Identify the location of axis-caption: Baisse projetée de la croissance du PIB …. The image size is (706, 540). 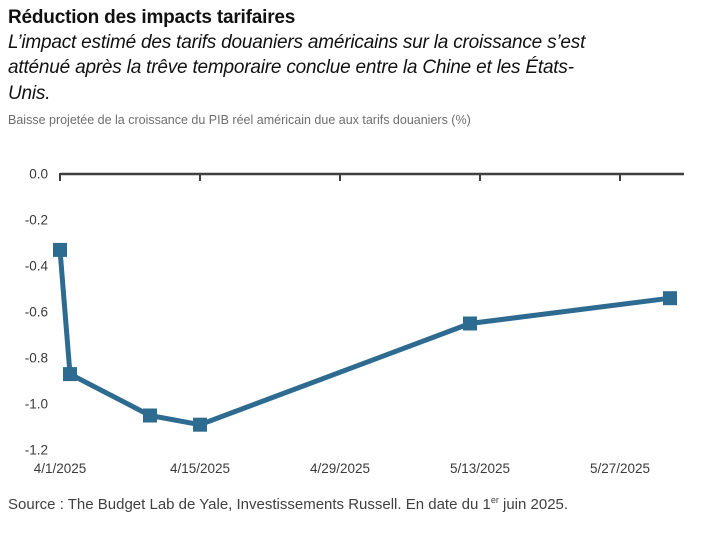
(239, 120).